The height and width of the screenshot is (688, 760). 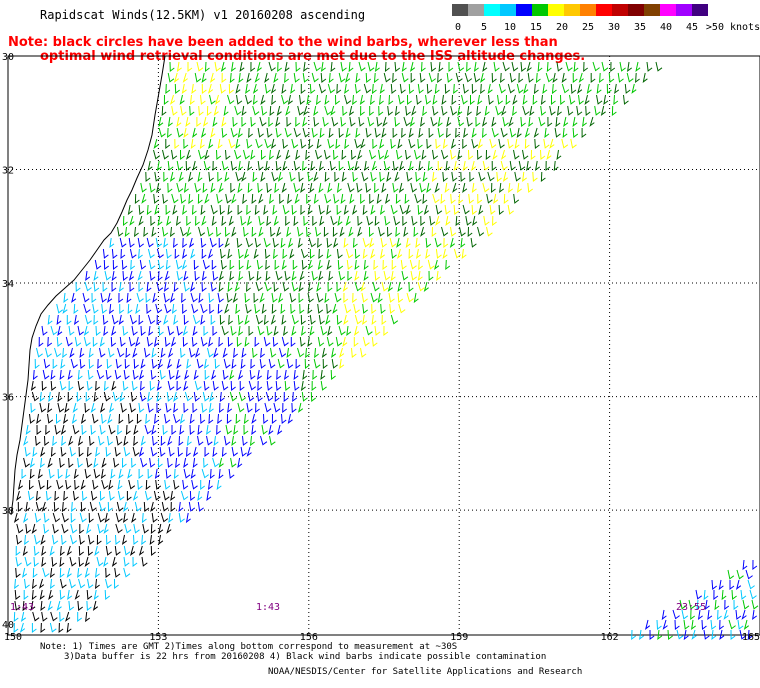 I want to click on legend-swatch, so click(x=572, y=10).